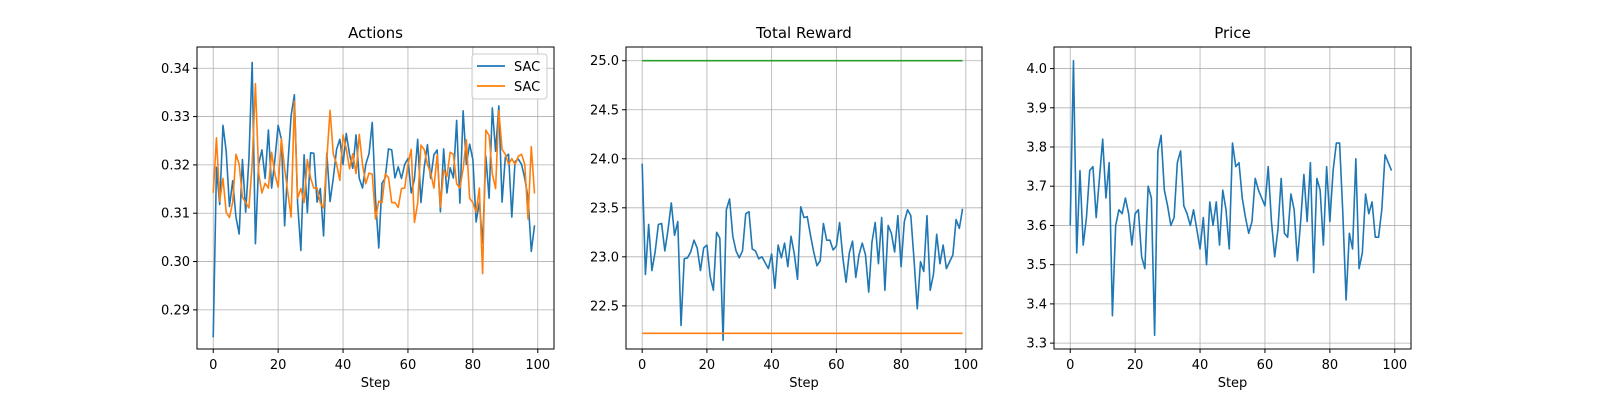 The image size is (1600, 400). Describe the element at coordinates (1036, 304) in the screenshot. I see `y-tick-label: 3.4` at that location.